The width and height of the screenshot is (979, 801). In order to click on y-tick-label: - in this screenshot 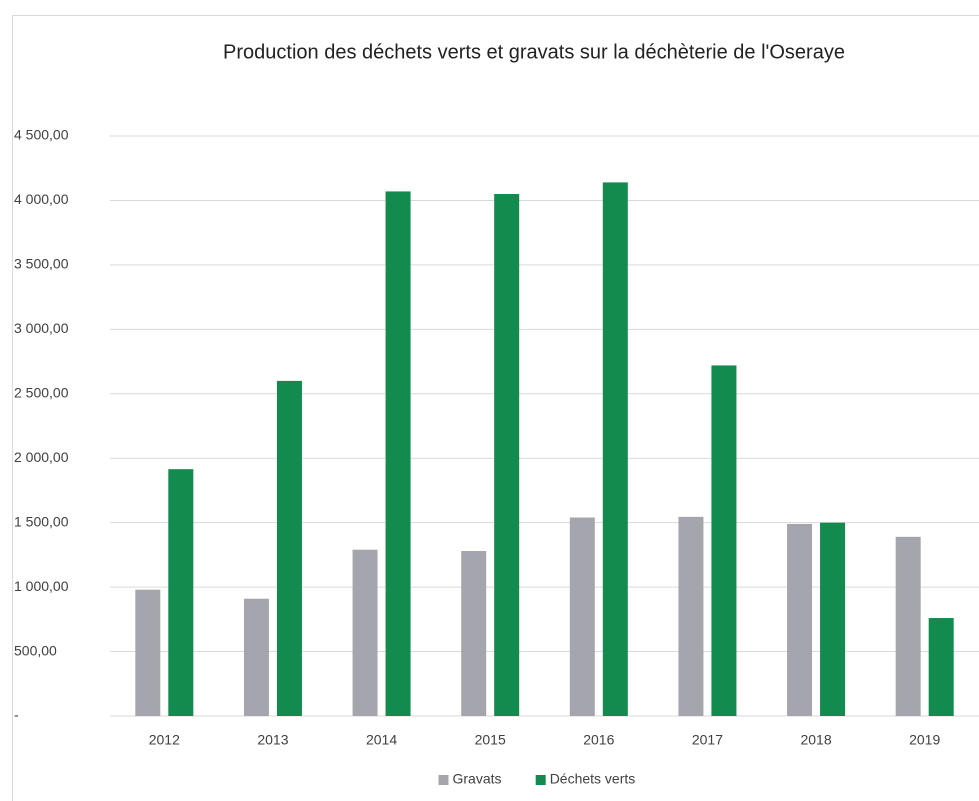, I will do `click(16, 715)`.